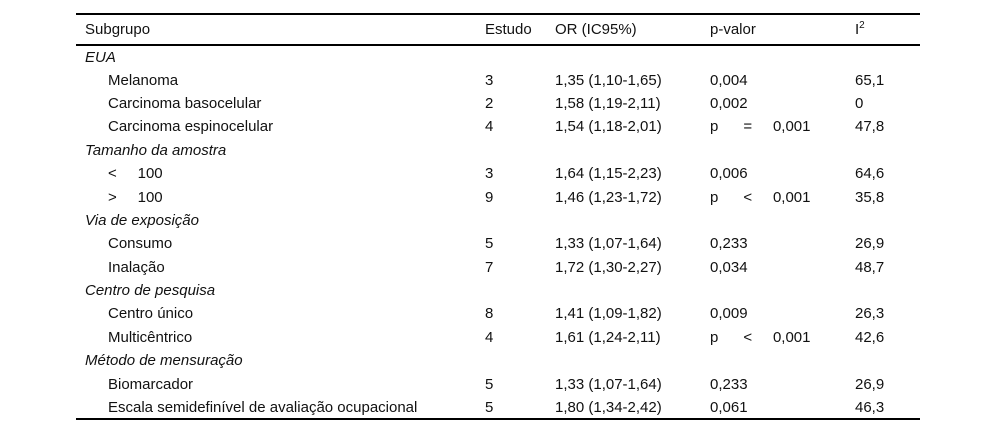 This screenshot has height=438, width=1000. Describe the element at coordinates (498, 150) in the screenshot. I see `section-row: Tamanho da amostra` at that location.